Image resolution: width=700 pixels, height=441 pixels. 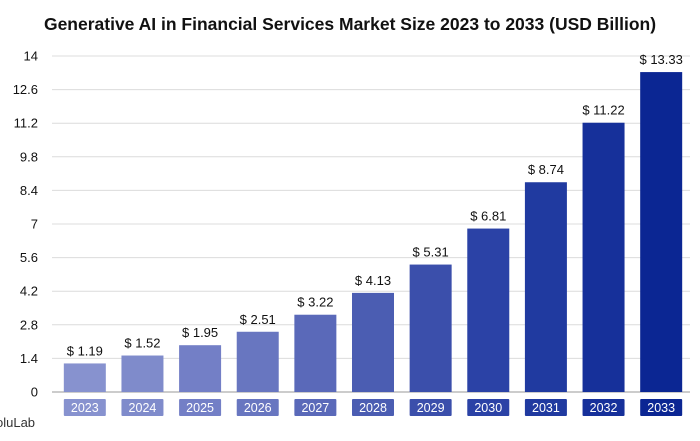 I want to click on x-tick-label: 2023, so click(x=85, y=408).